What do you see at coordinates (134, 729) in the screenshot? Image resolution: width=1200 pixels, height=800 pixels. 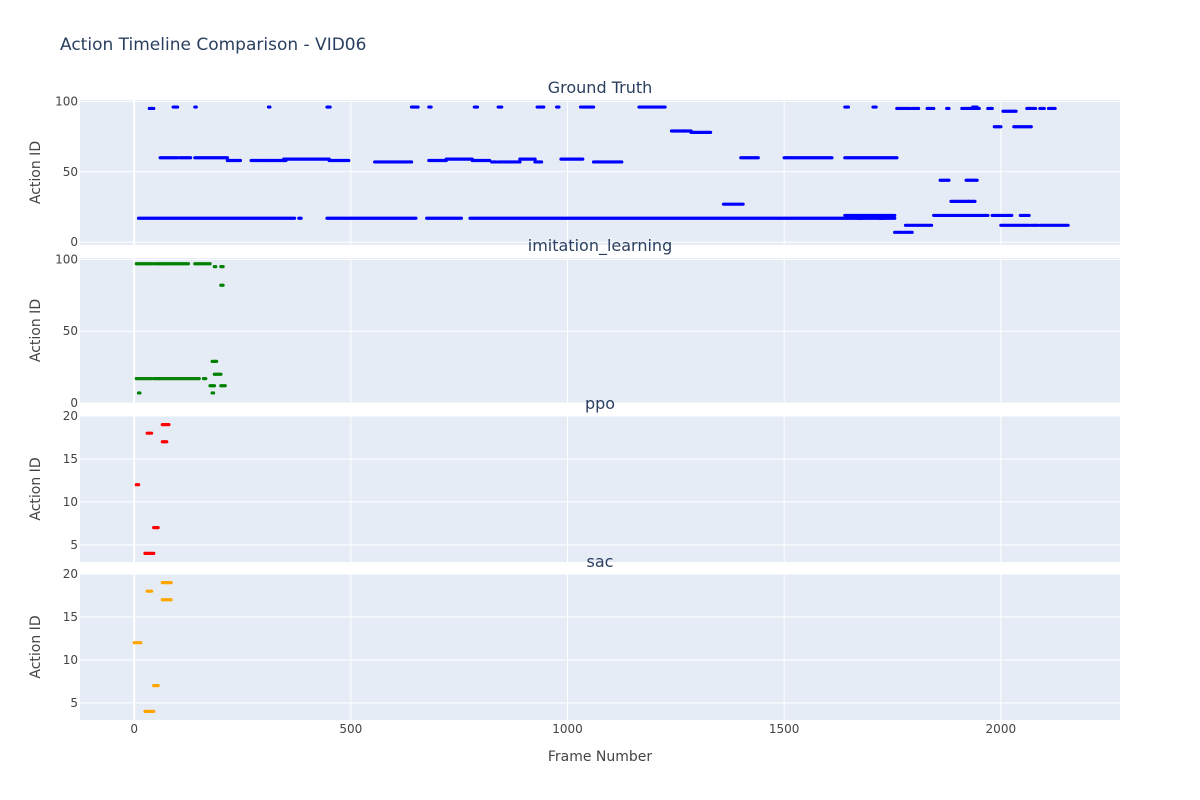 I see `x-tick-label: 0` at bounding box center [134, 729].